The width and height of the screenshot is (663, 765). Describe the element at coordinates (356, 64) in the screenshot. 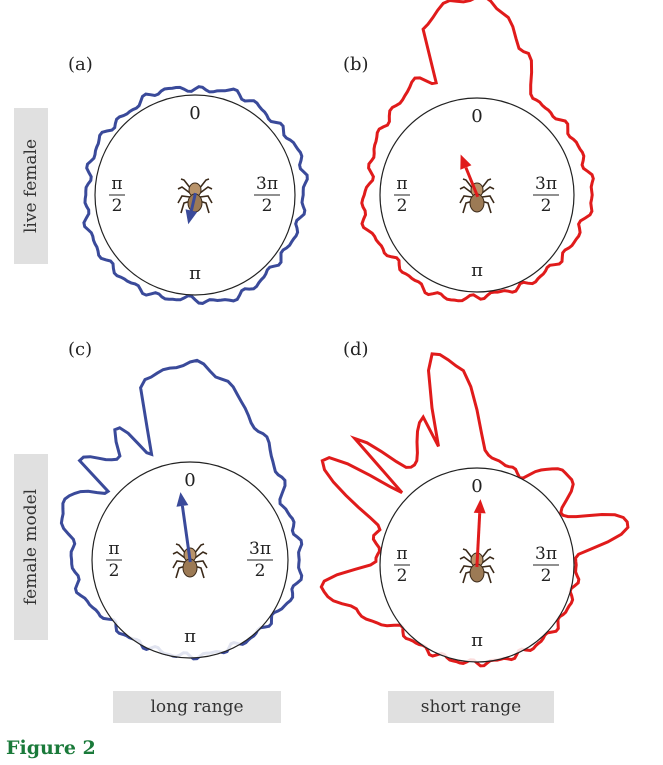

I see `panel-letter: (b)` at that location.